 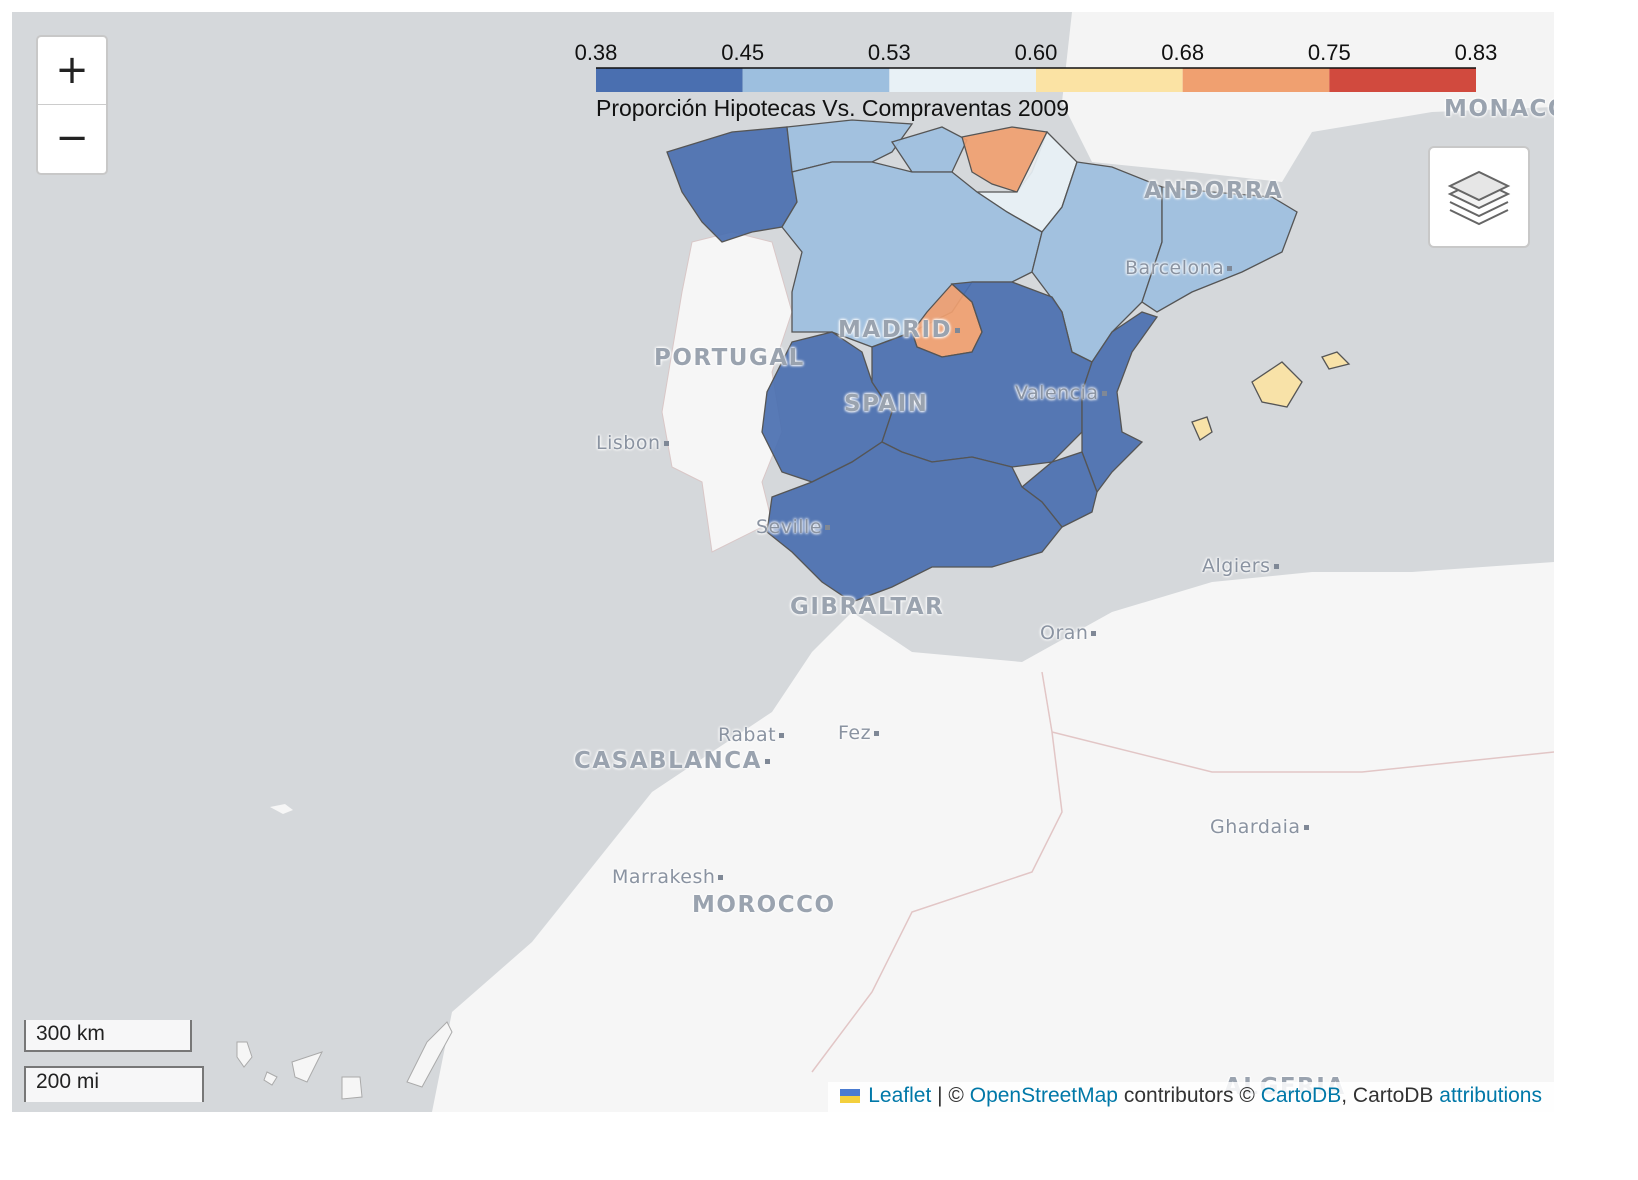 I want to click on scale-km: 300 km, so click(x=108, y=1036).